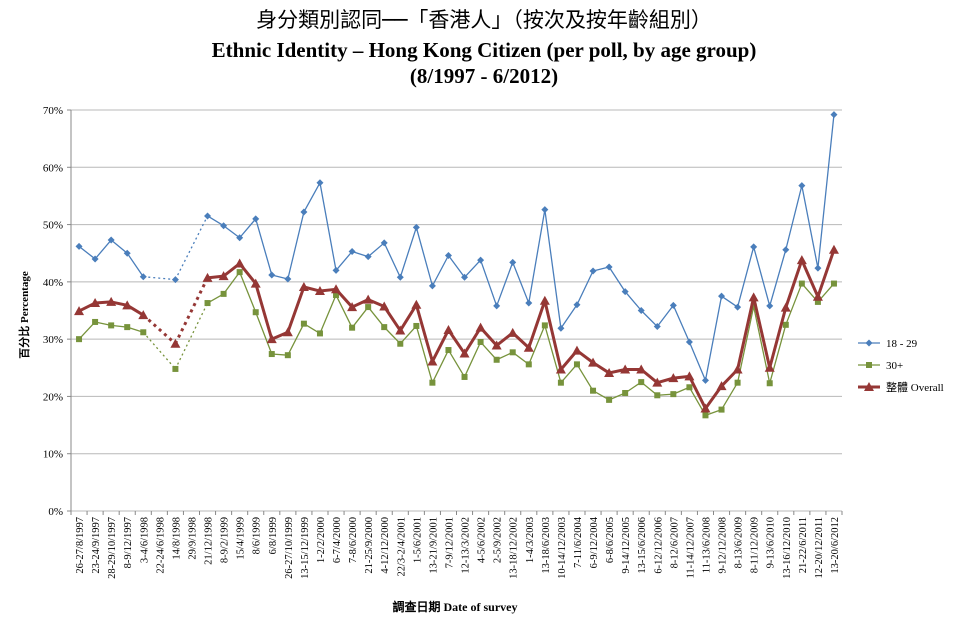 Image resolution: width=968 pixels, height=627 pixels. What do you see at coordinates (739, 542) in the screenshot?
I see `x-tick-label: 8-13/6/2009` at bounding box center [739, 542].